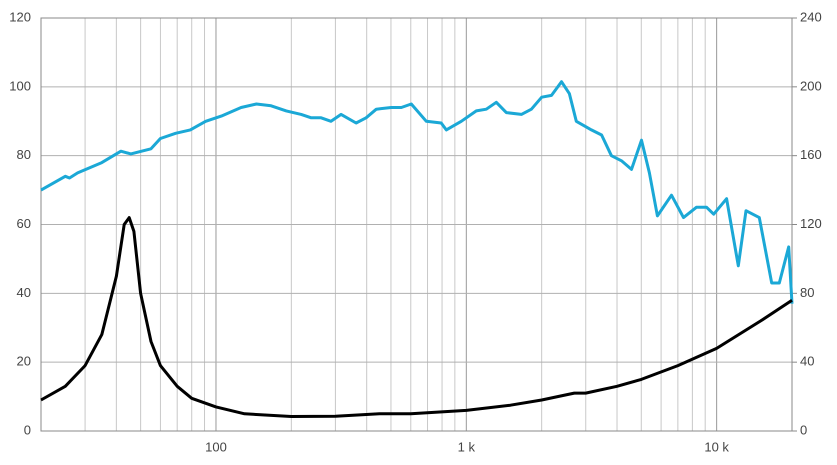 The height and width of the screenshot is (465, 837). I want to click on y-tick-label: 0, so click(27, 429).